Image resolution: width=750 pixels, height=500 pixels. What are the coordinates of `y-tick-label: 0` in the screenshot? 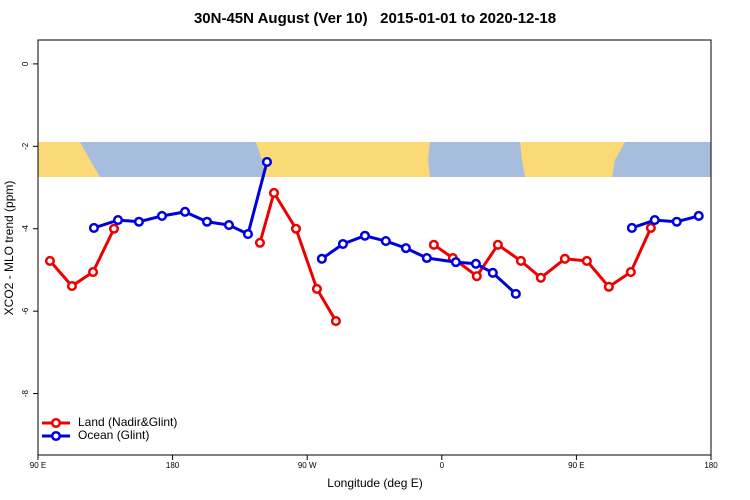 It's located at (25, 63).